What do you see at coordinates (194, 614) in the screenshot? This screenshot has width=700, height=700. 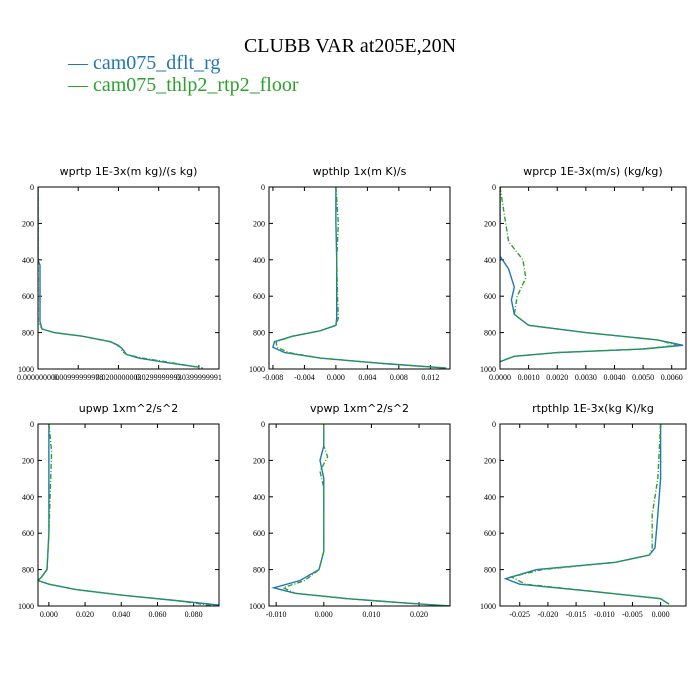 I see `x-tick-label: 0.080` at bounding box center [194, 614].